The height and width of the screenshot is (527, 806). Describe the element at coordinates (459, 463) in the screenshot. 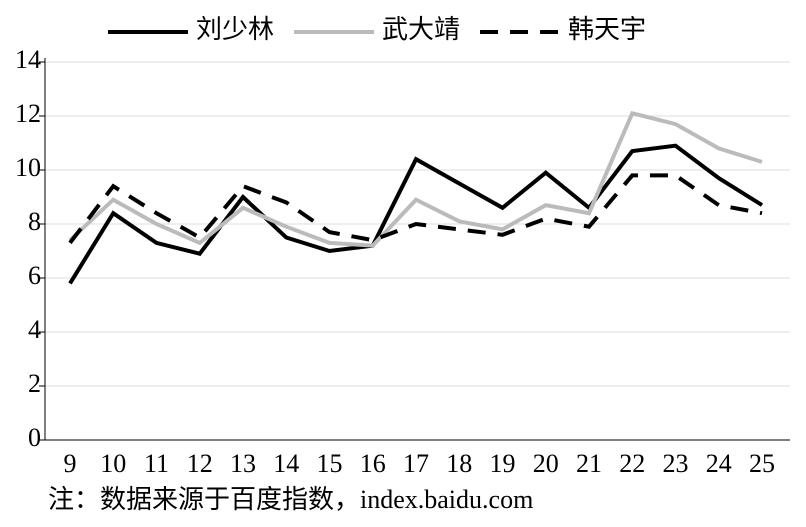

I see `x-tick-label: 18` at that location.